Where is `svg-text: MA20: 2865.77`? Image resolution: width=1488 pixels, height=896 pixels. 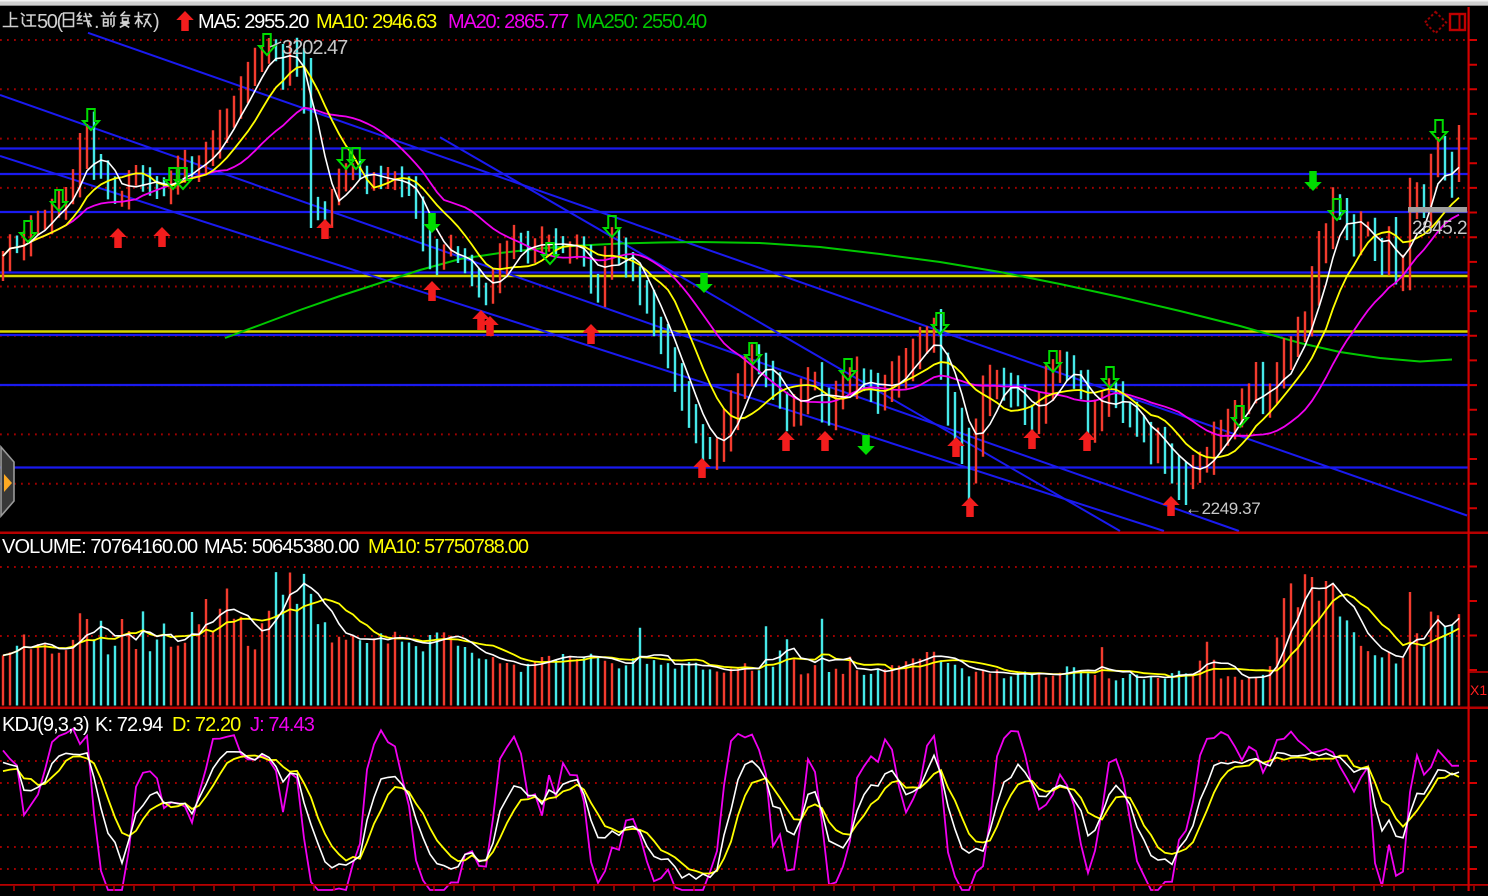 svg-text: MA20: 2865.77 is located at coordinates (508, 22).